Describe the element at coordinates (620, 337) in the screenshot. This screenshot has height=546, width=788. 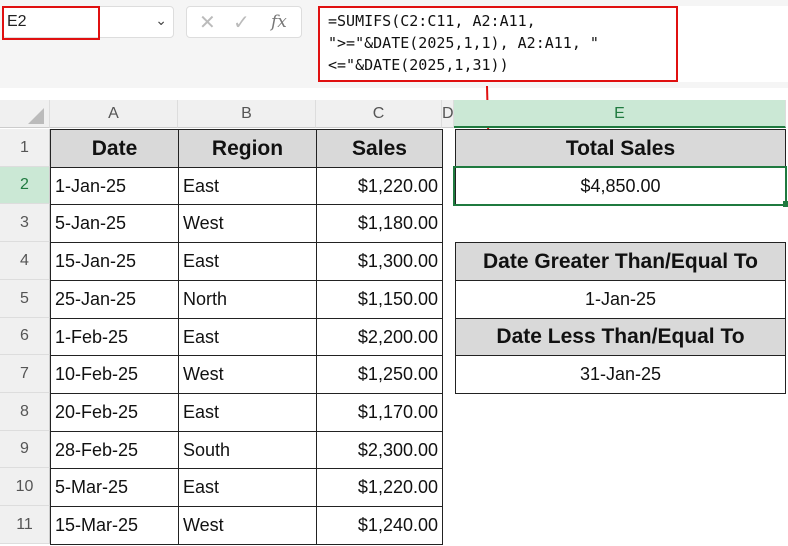
I see `date-lte-label: Date Less Than/Equal To` at that location.